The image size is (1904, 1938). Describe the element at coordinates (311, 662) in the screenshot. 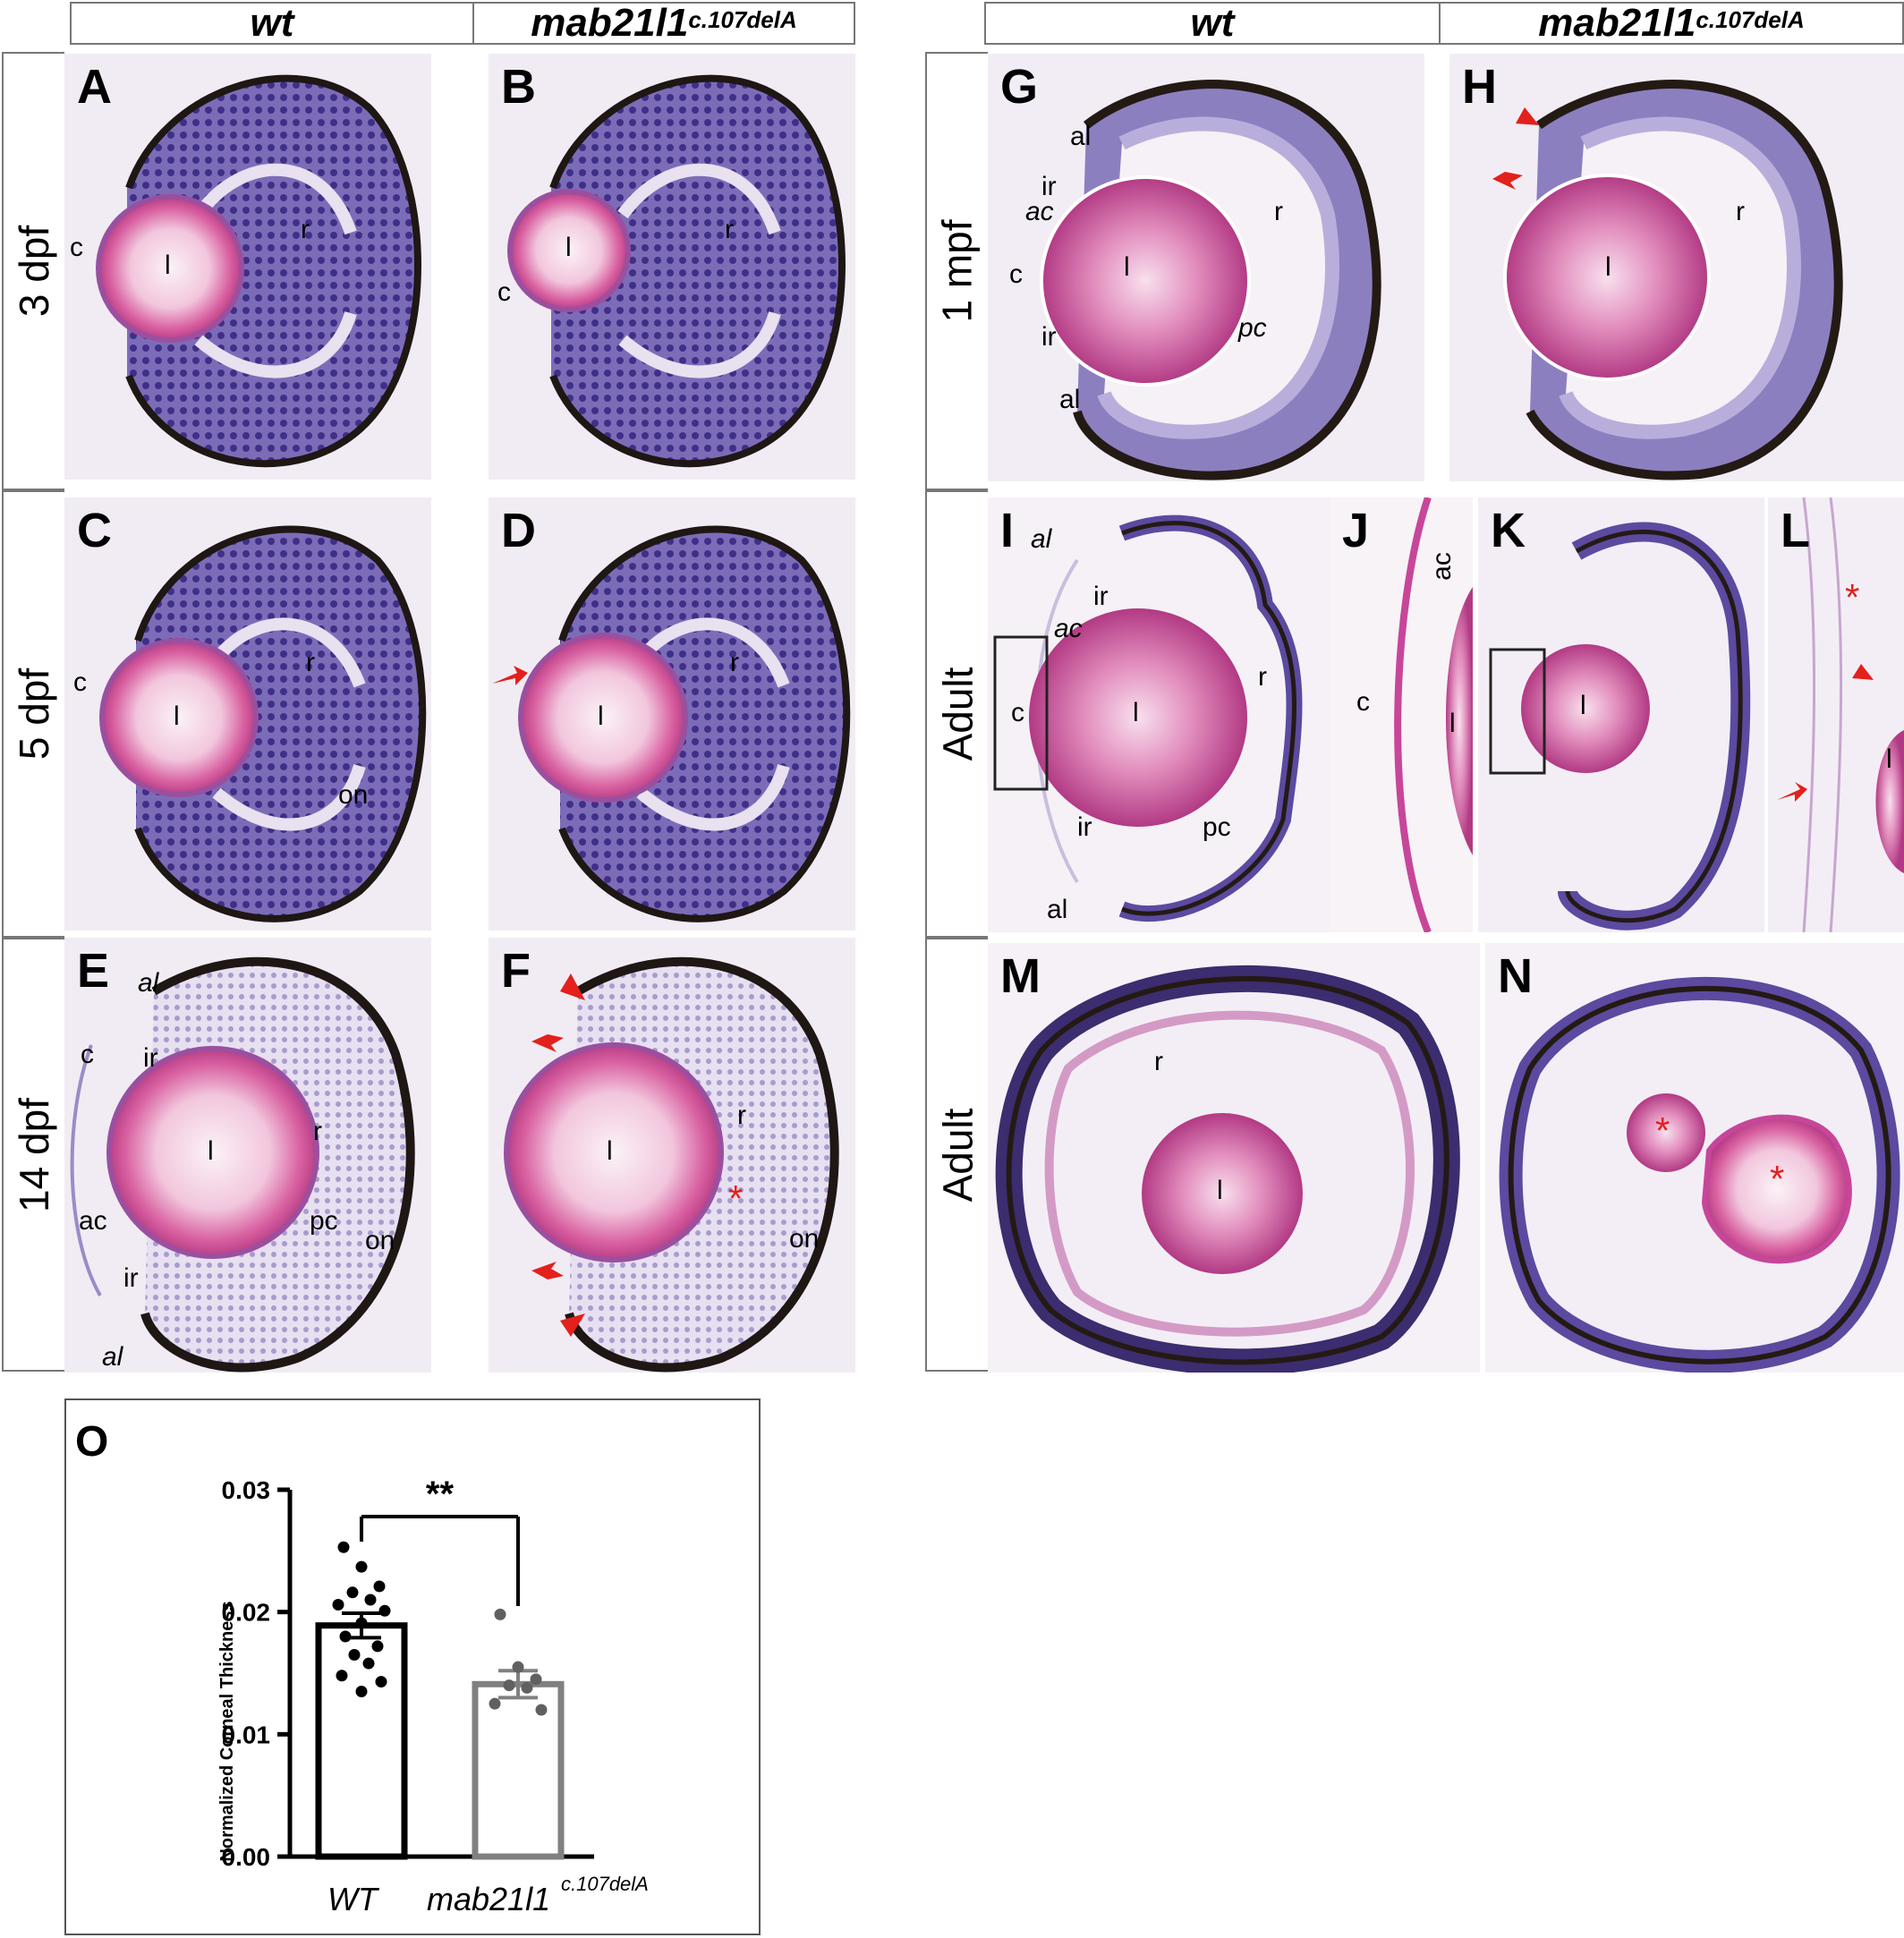

I see `panel-c-label-r: r` at that location.